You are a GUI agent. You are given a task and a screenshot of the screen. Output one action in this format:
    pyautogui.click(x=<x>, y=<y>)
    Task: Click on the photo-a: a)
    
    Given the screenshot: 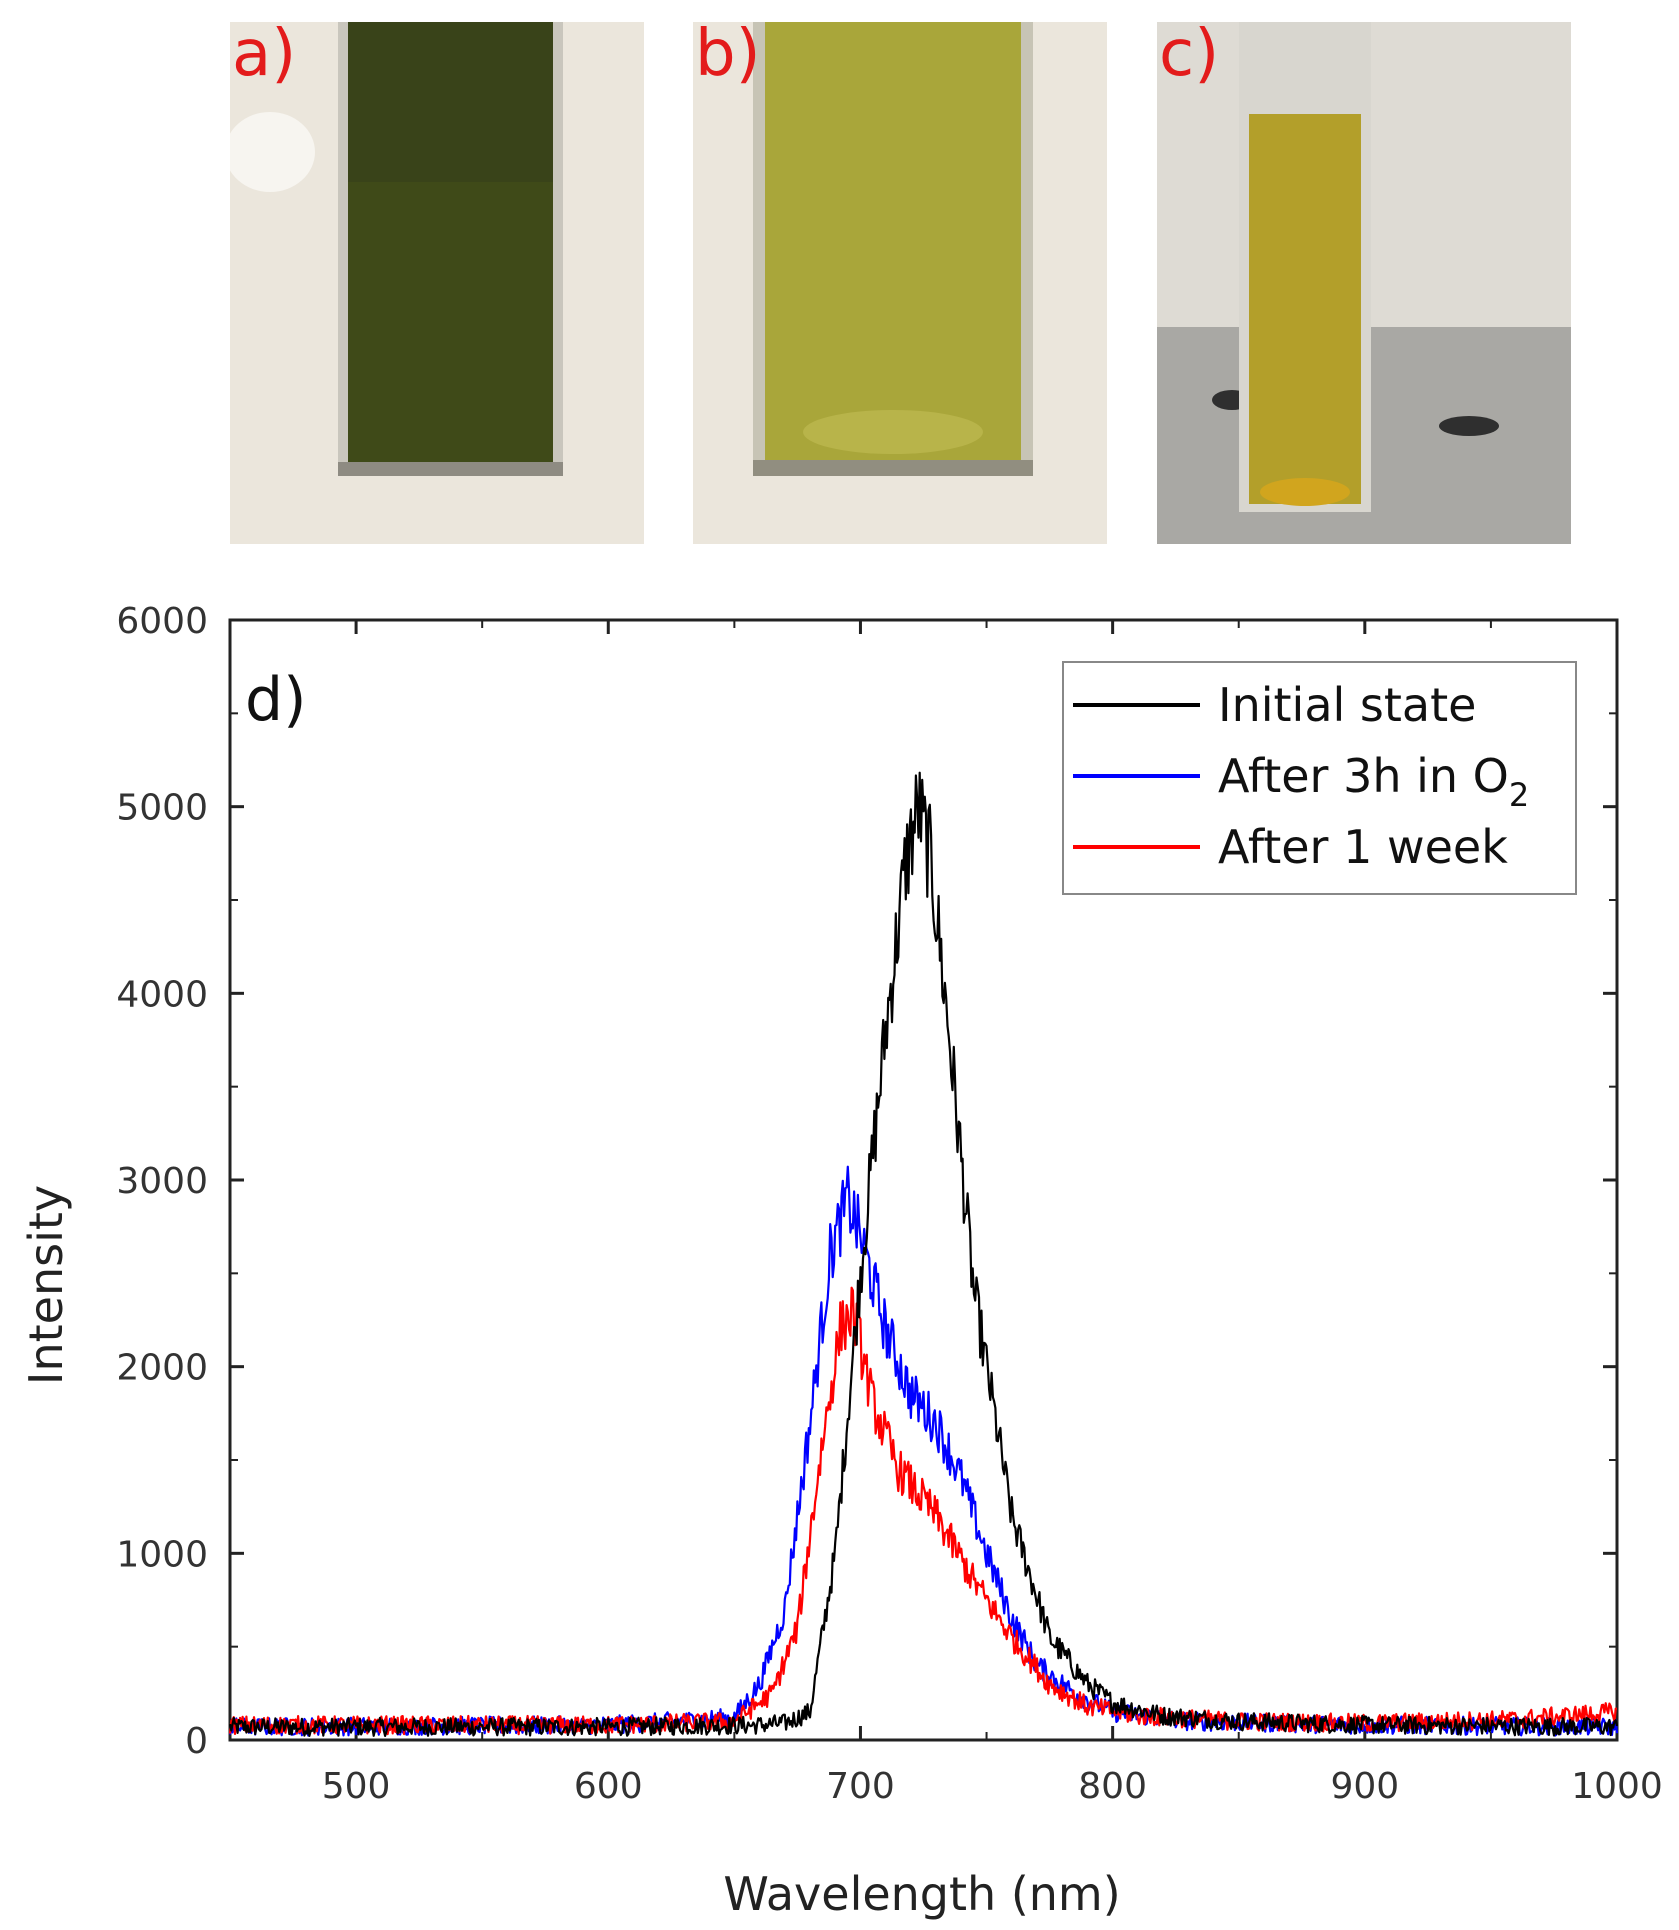 What is the action you would take?
    pyautogui.click(x=437, y=283)
    